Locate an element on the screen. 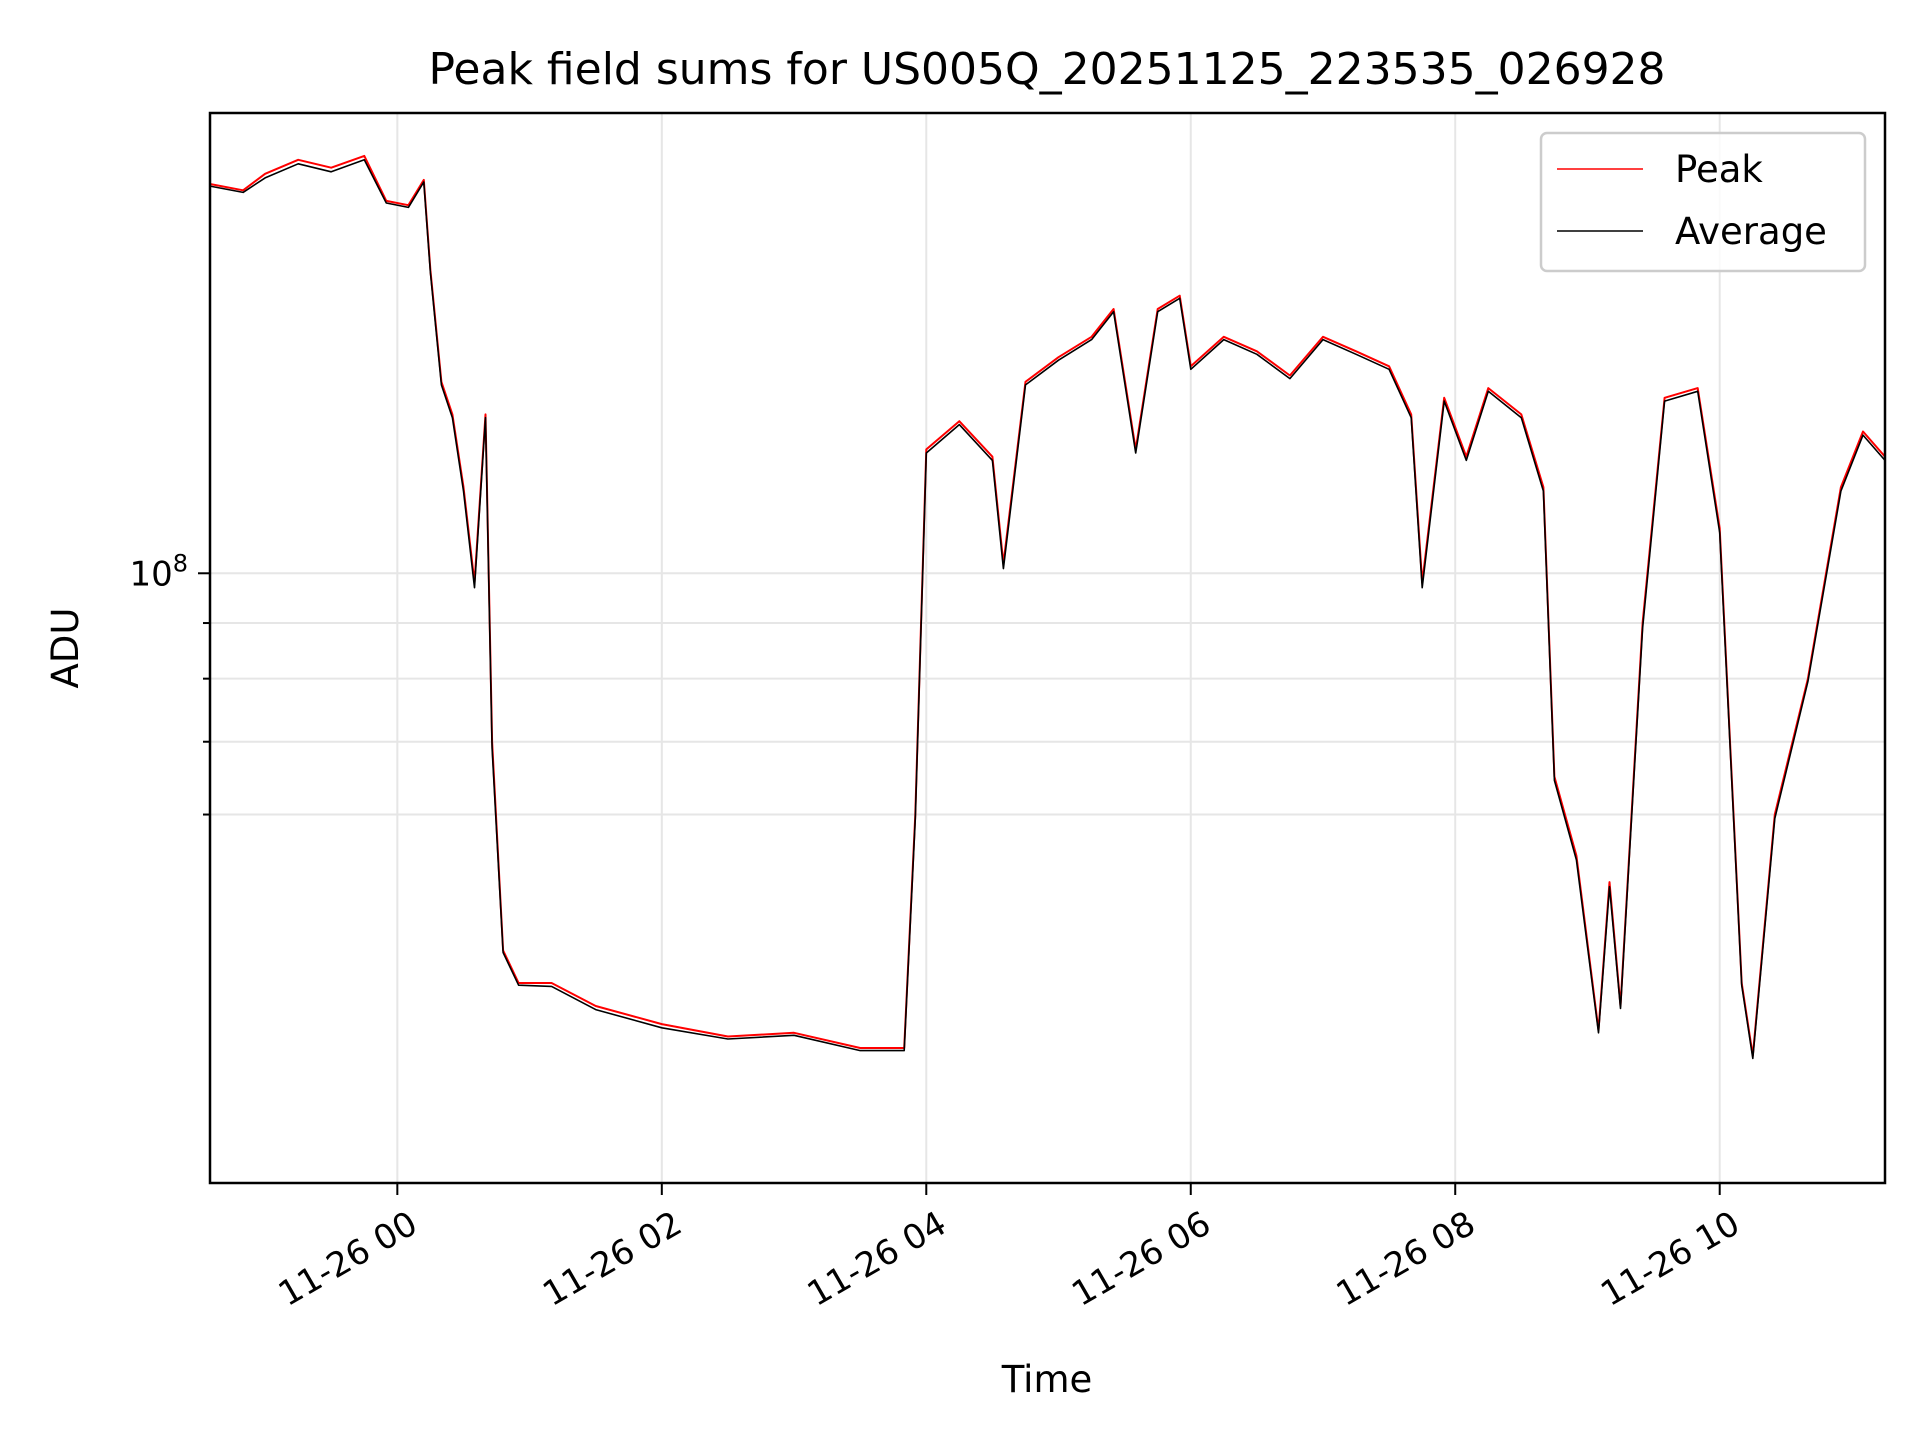 Image resolution: width=1920 pixels, height=1440 pixels. legend-label-average: Average is located at coordinates (1751, 231).